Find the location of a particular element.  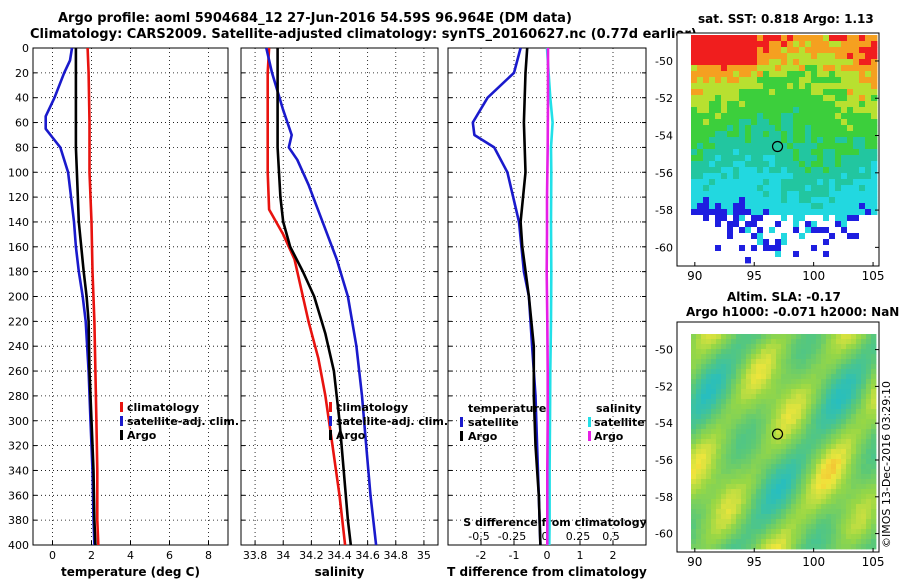

xtick-label: 34.6 is located at coordinates (367, 555).